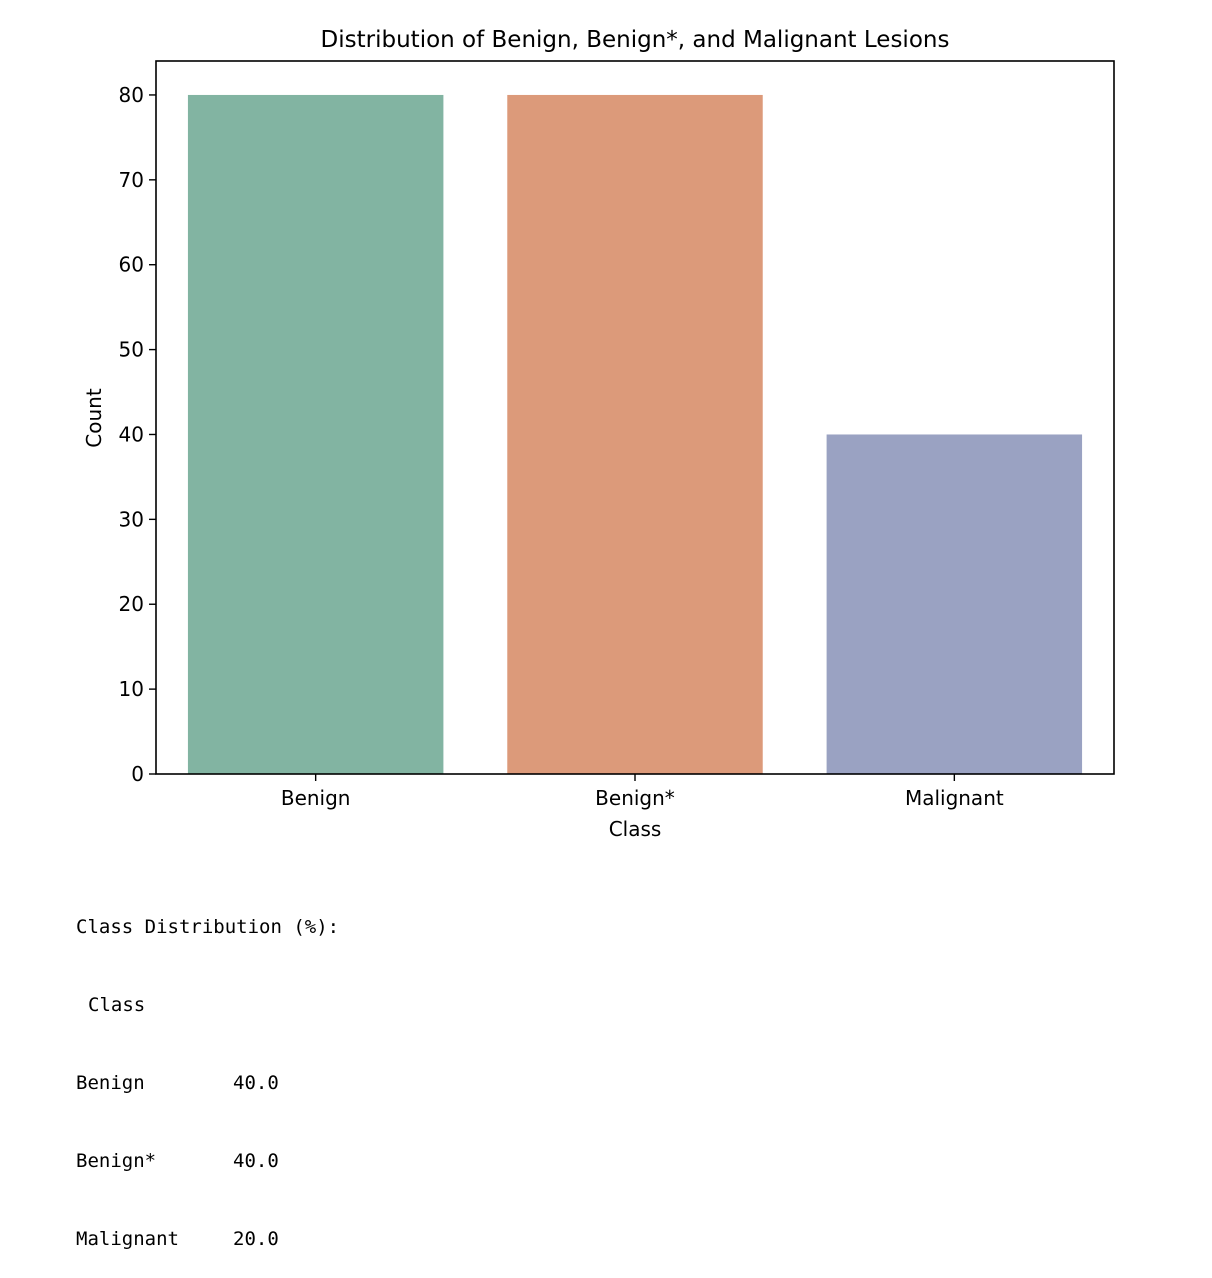  What do you see at coordinates (131, 265) in the screenshot?
I see `y-tick-label: 60` at bounding box center [131, 265].